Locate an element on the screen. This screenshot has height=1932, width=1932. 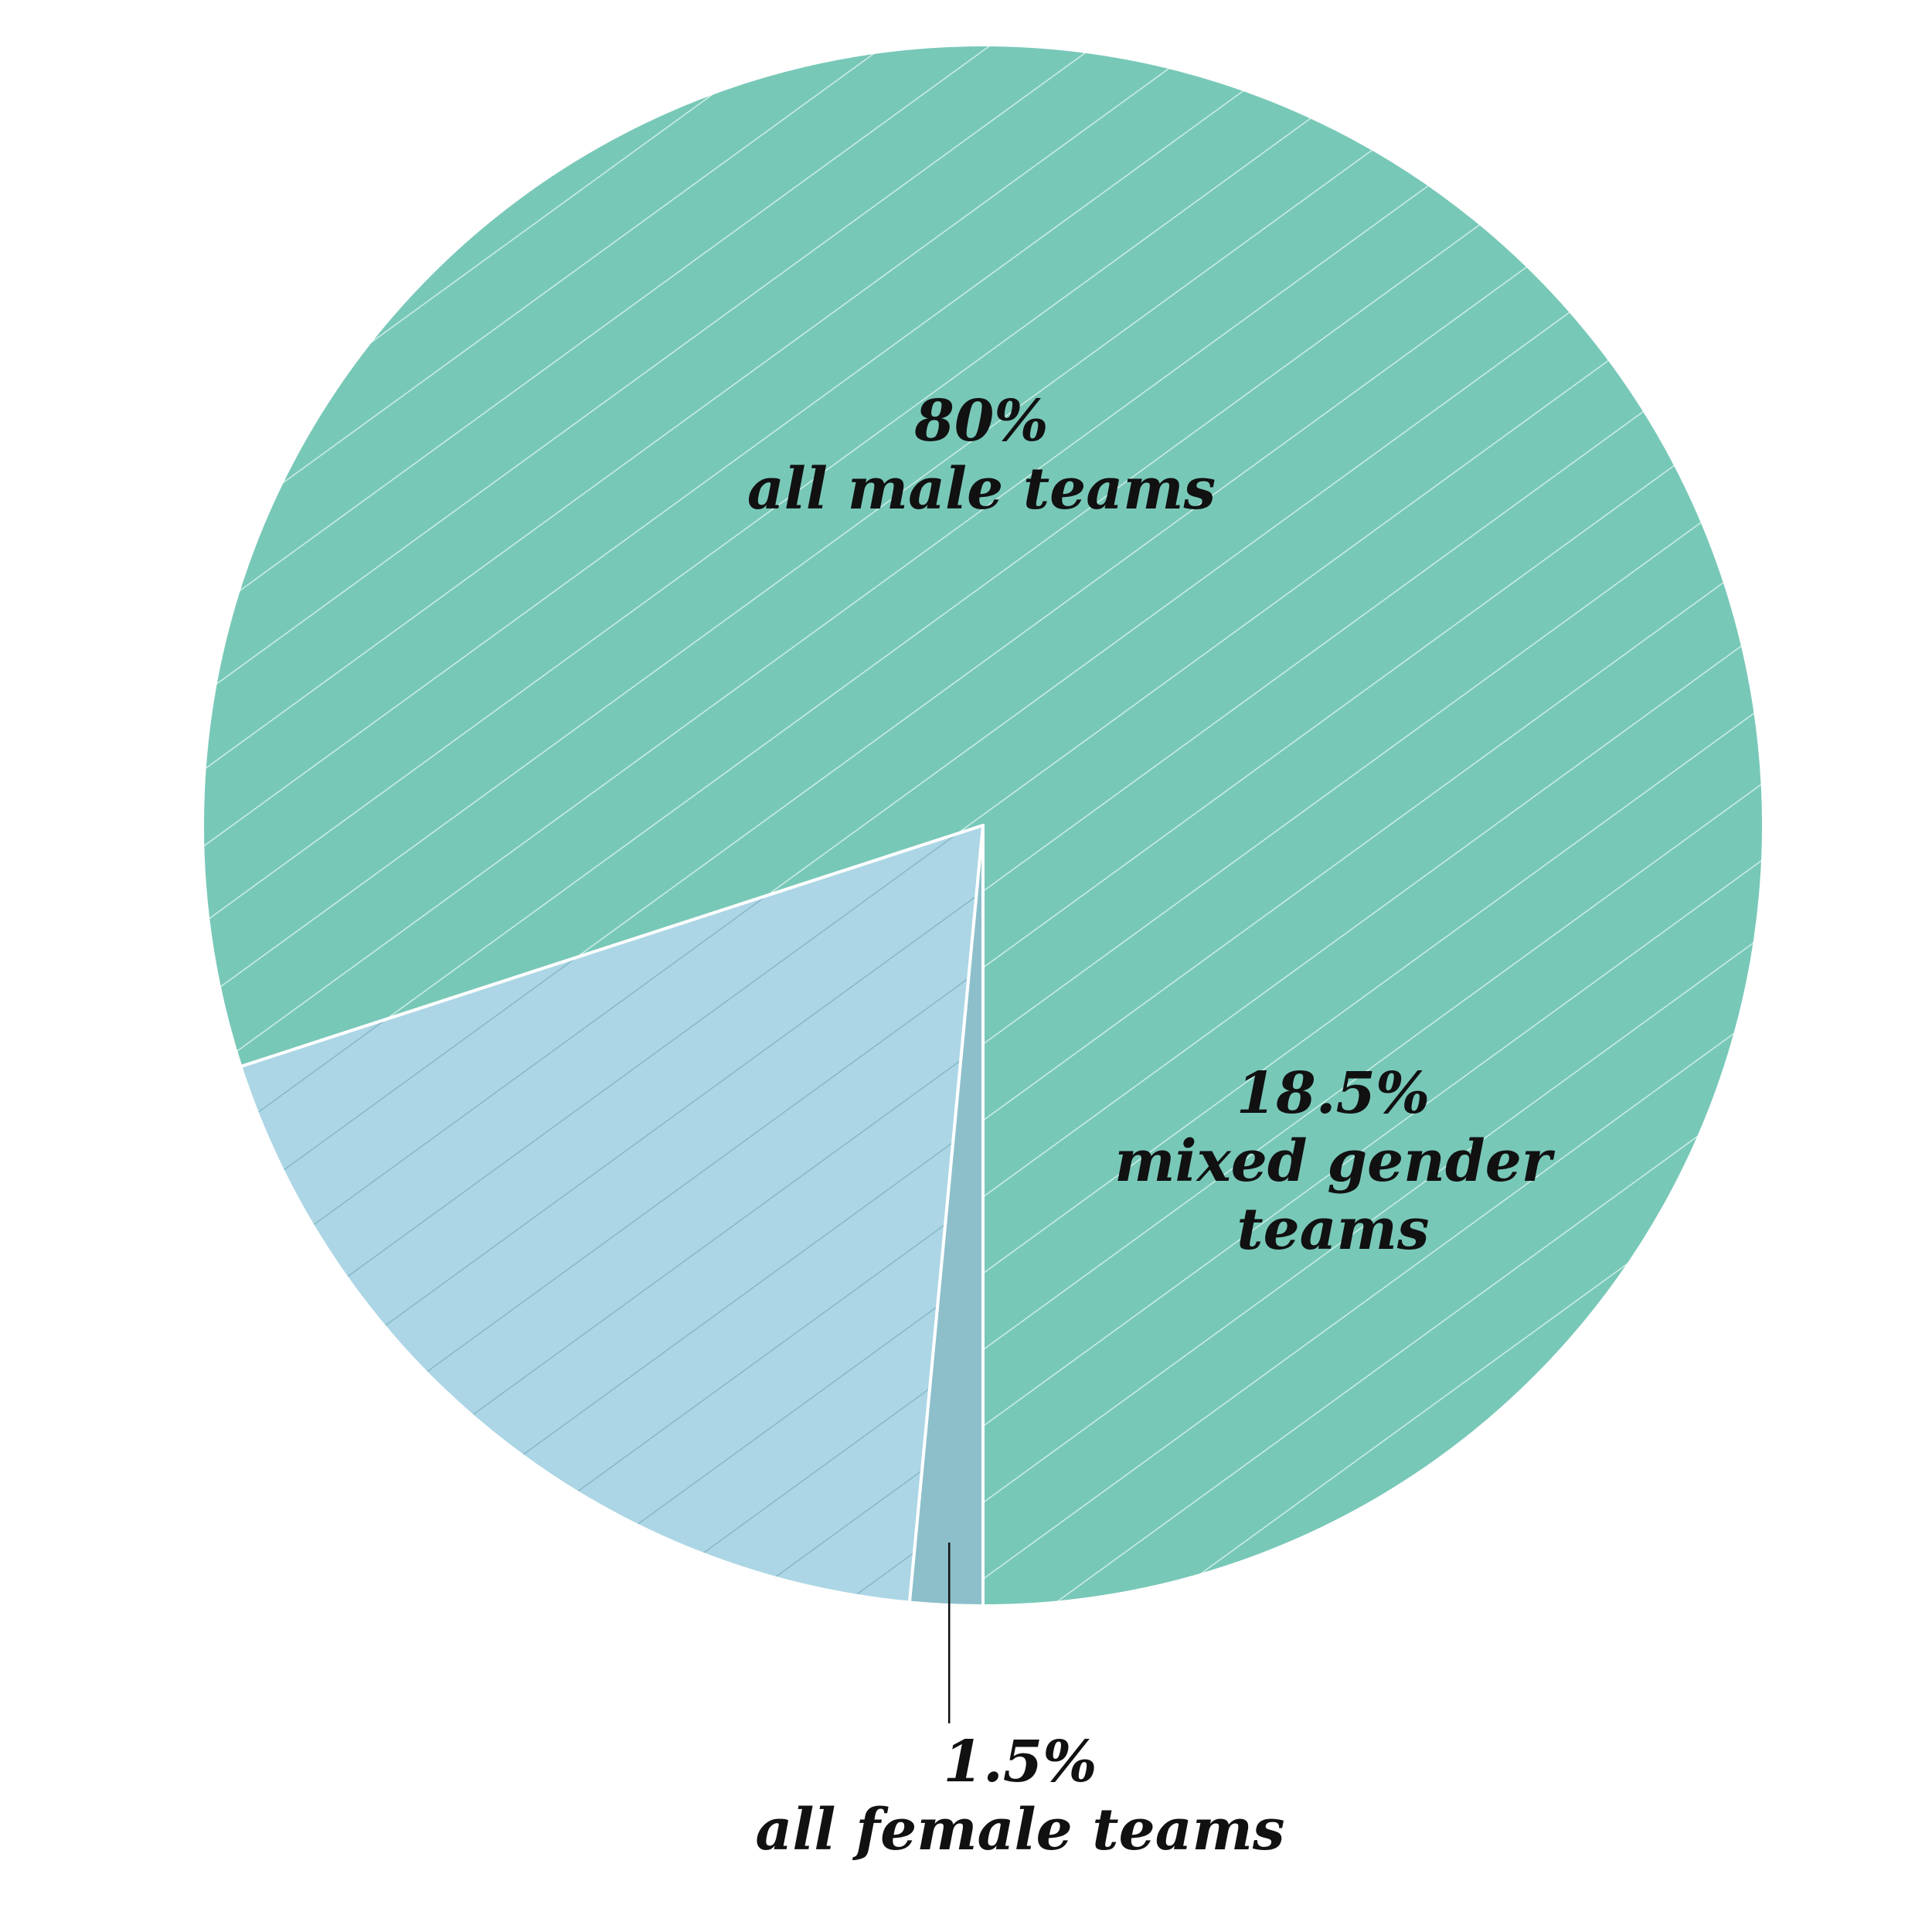
slice-label-mixed-gender-teams: 18.5% mixed gender teams is located at coordinates (1335, 1162).